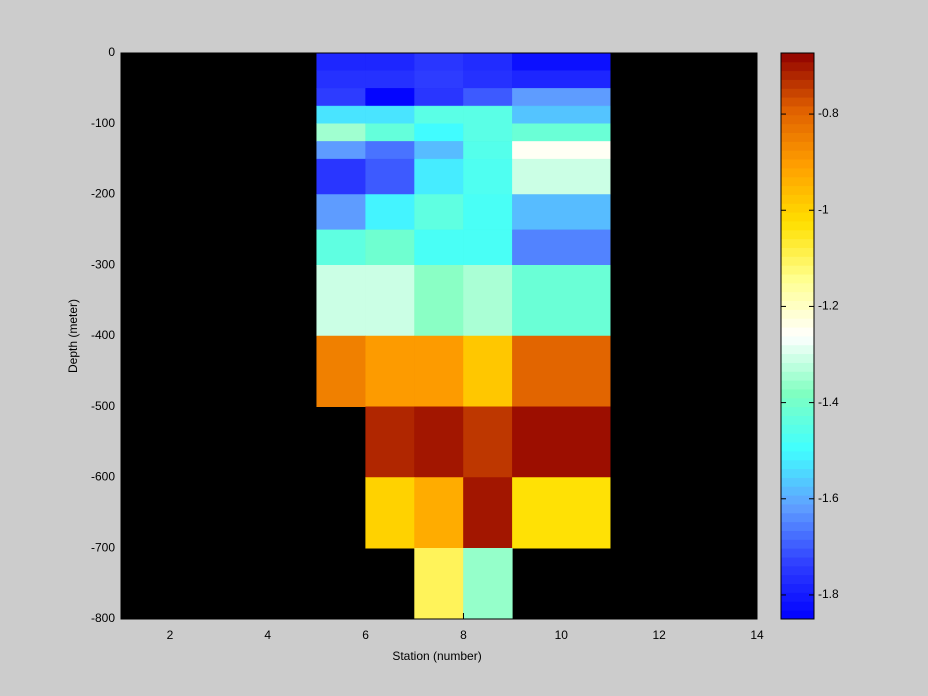 The width and height of the screenshot is (928, 696). Describe the element at coordinates (73, 336) in the screenshot. I see `y-axis-label: Depth (meter)` at that location.